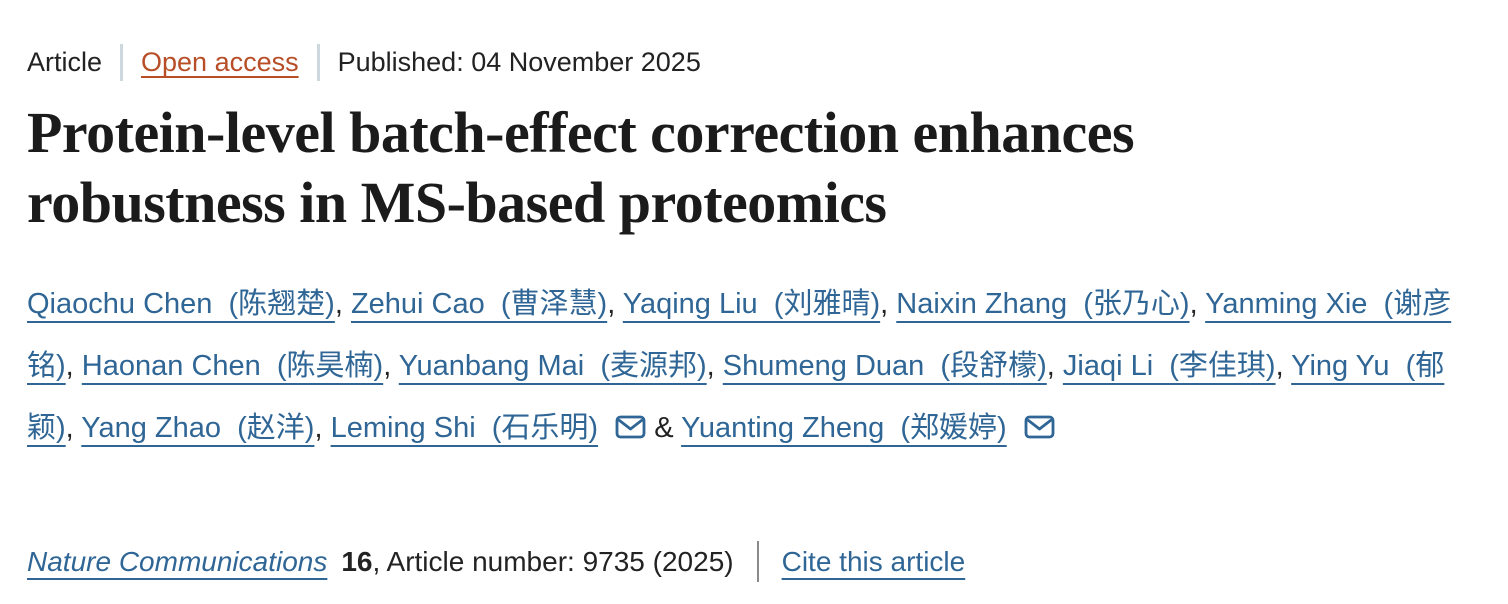 This screenshot has height=604, width=1508. What do you see at coordinates (479, 304) in the screenshot?
I see `author-link: Zehui Cao (曹泽慧)` at bounding box center [479, 304].